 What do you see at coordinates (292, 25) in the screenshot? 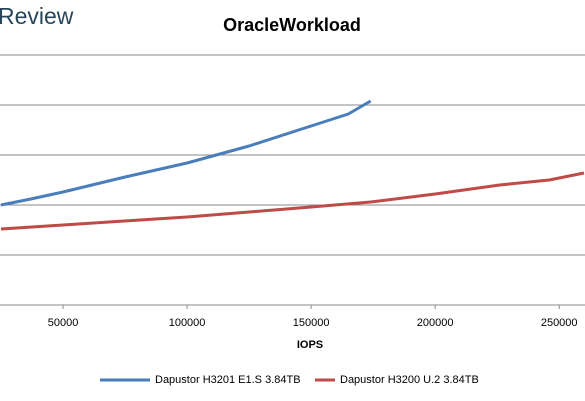
I see `chart-title: OracleWorkload` at bounding box center [292, 25].